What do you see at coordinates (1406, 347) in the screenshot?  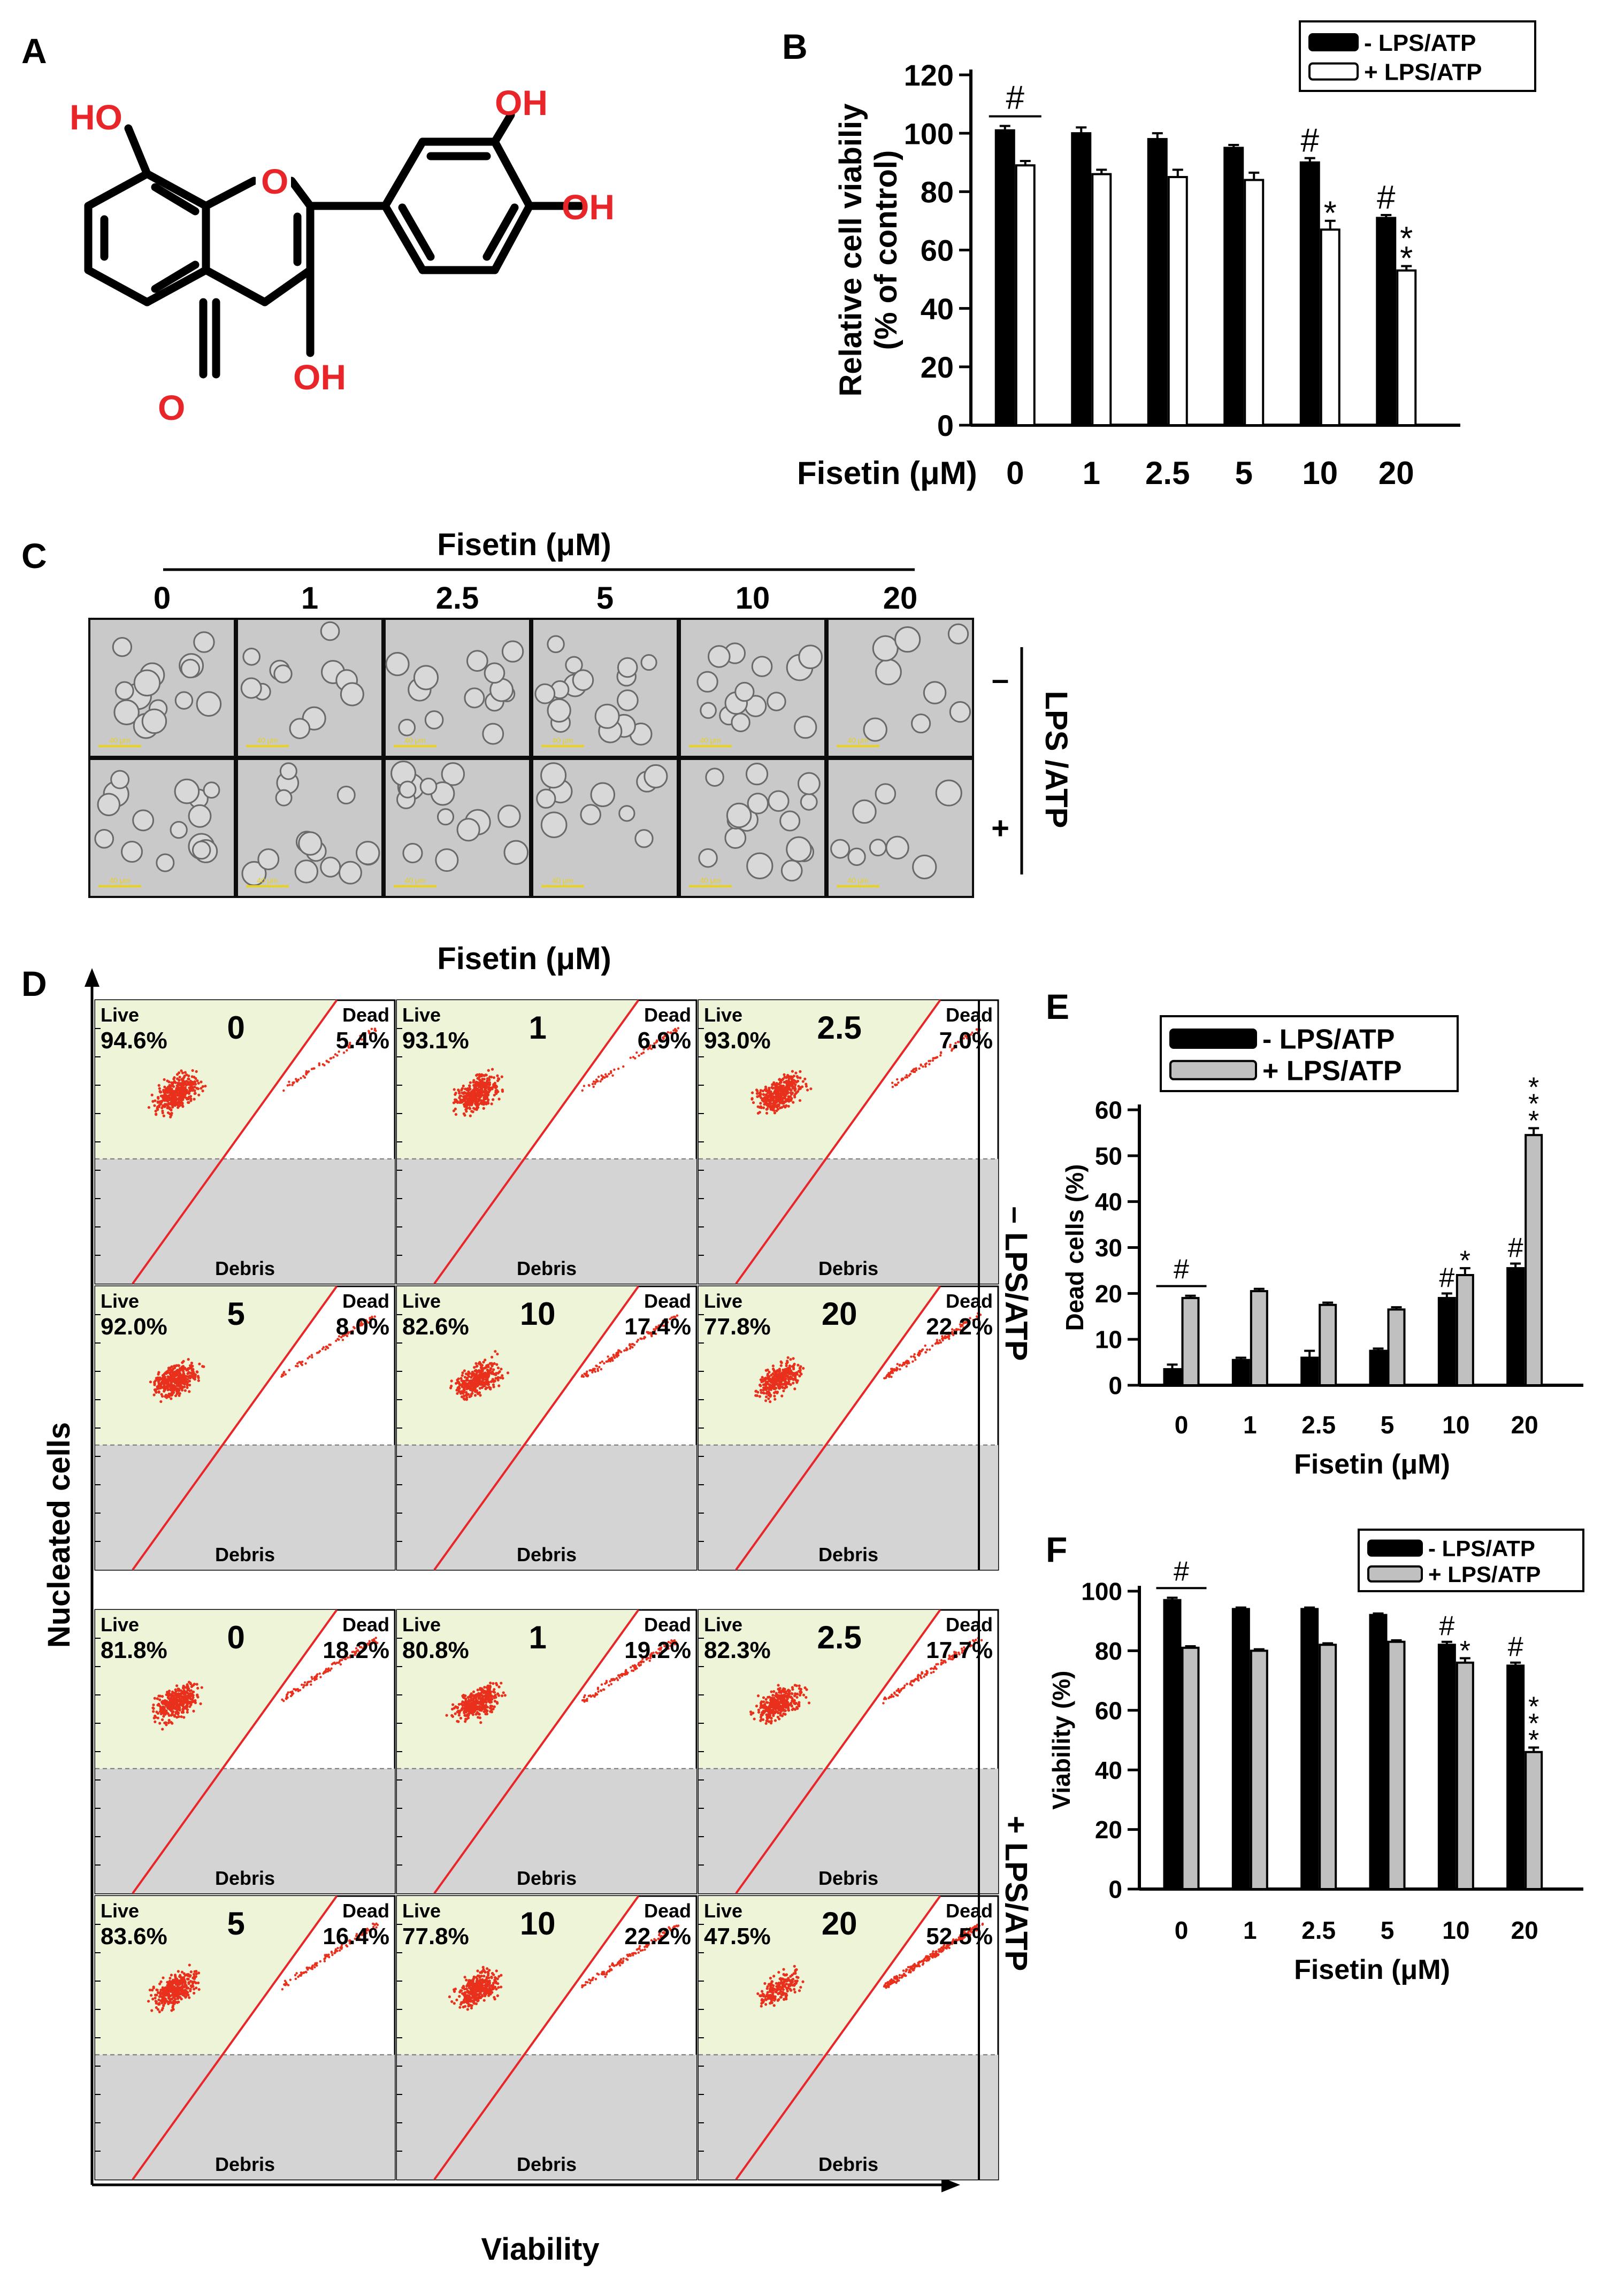 I see `bar-plus` at bounding box center [1406, 347].